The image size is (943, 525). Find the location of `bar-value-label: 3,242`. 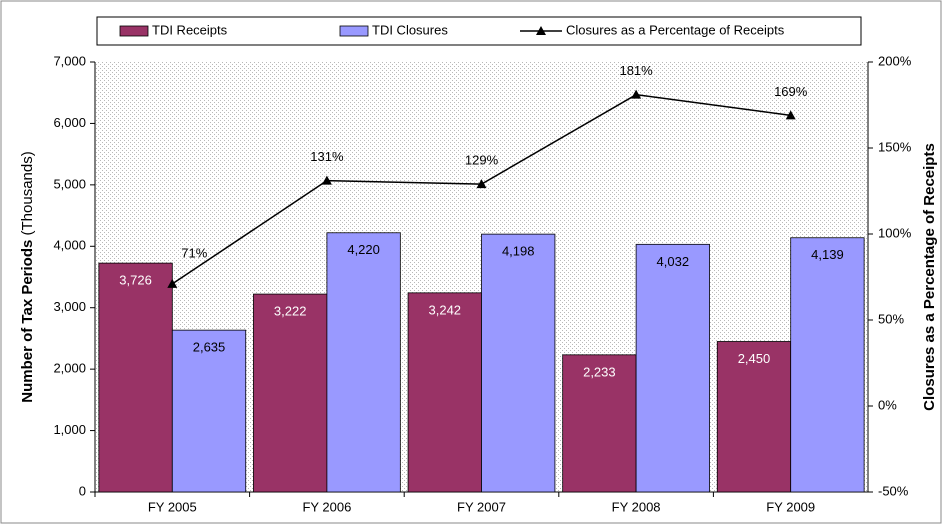

bar-value-label: 3,242 is located at coordinates (445, 309).